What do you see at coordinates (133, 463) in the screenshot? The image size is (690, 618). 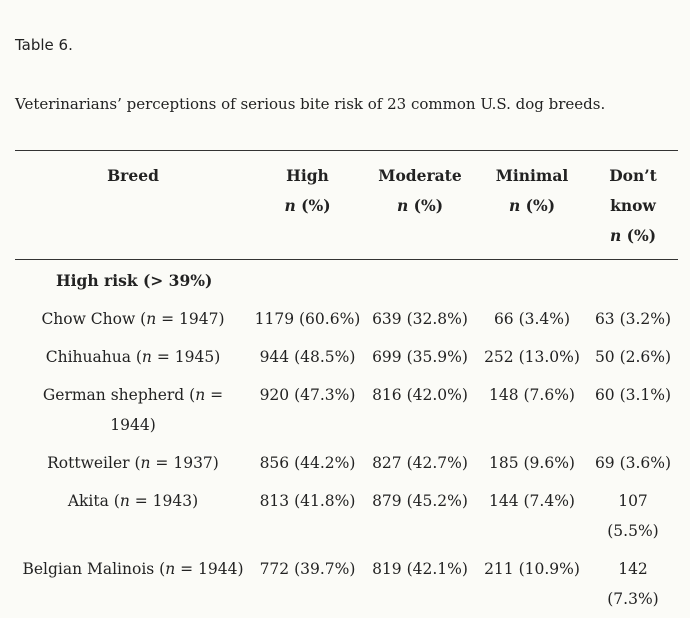 I see `breed-cell: Rottweiler (n = 1937)` at bounding box center [133, 463].